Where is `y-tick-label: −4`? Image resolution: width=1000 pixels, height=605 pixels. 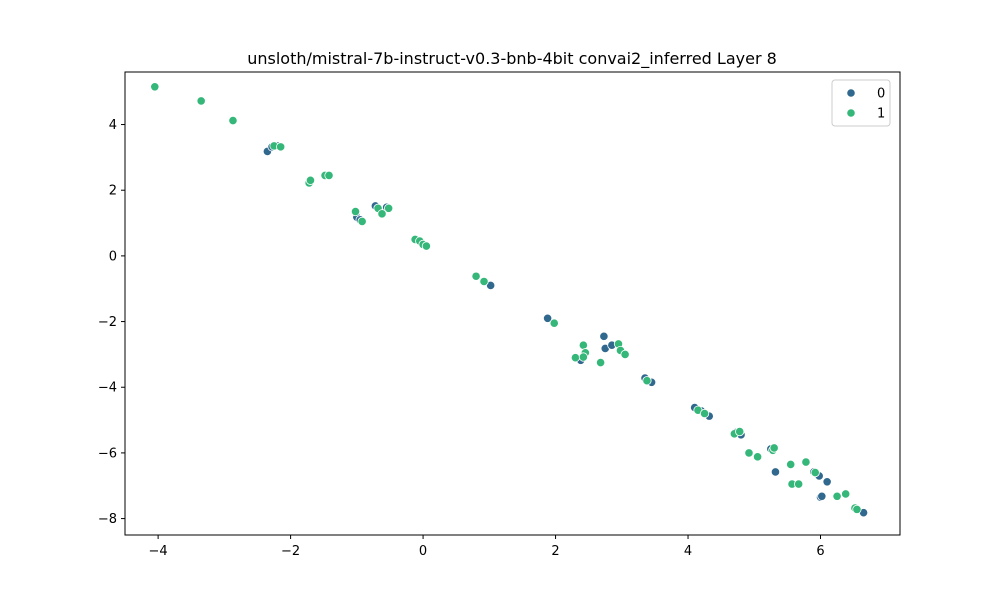
y-tick-label: −4 is located at coordinates (107, 388).